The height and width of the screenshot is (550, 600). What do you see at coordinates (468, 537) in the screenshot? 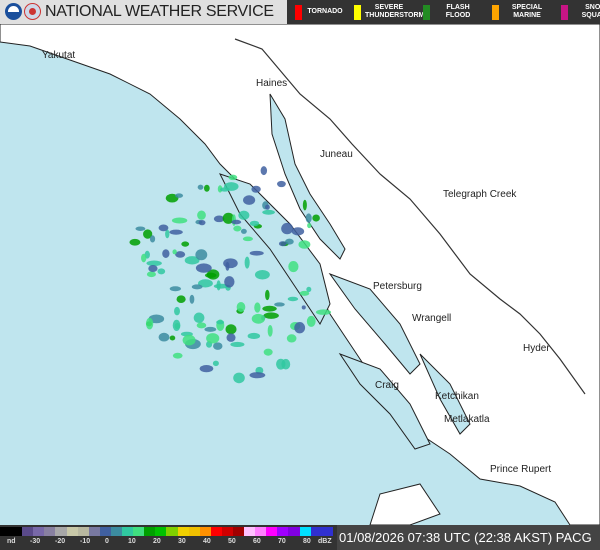
I see `timestamp: 01/08/2026 07:38 UTC (22:38 AKST) PACG` at bounding box center [468, 537].